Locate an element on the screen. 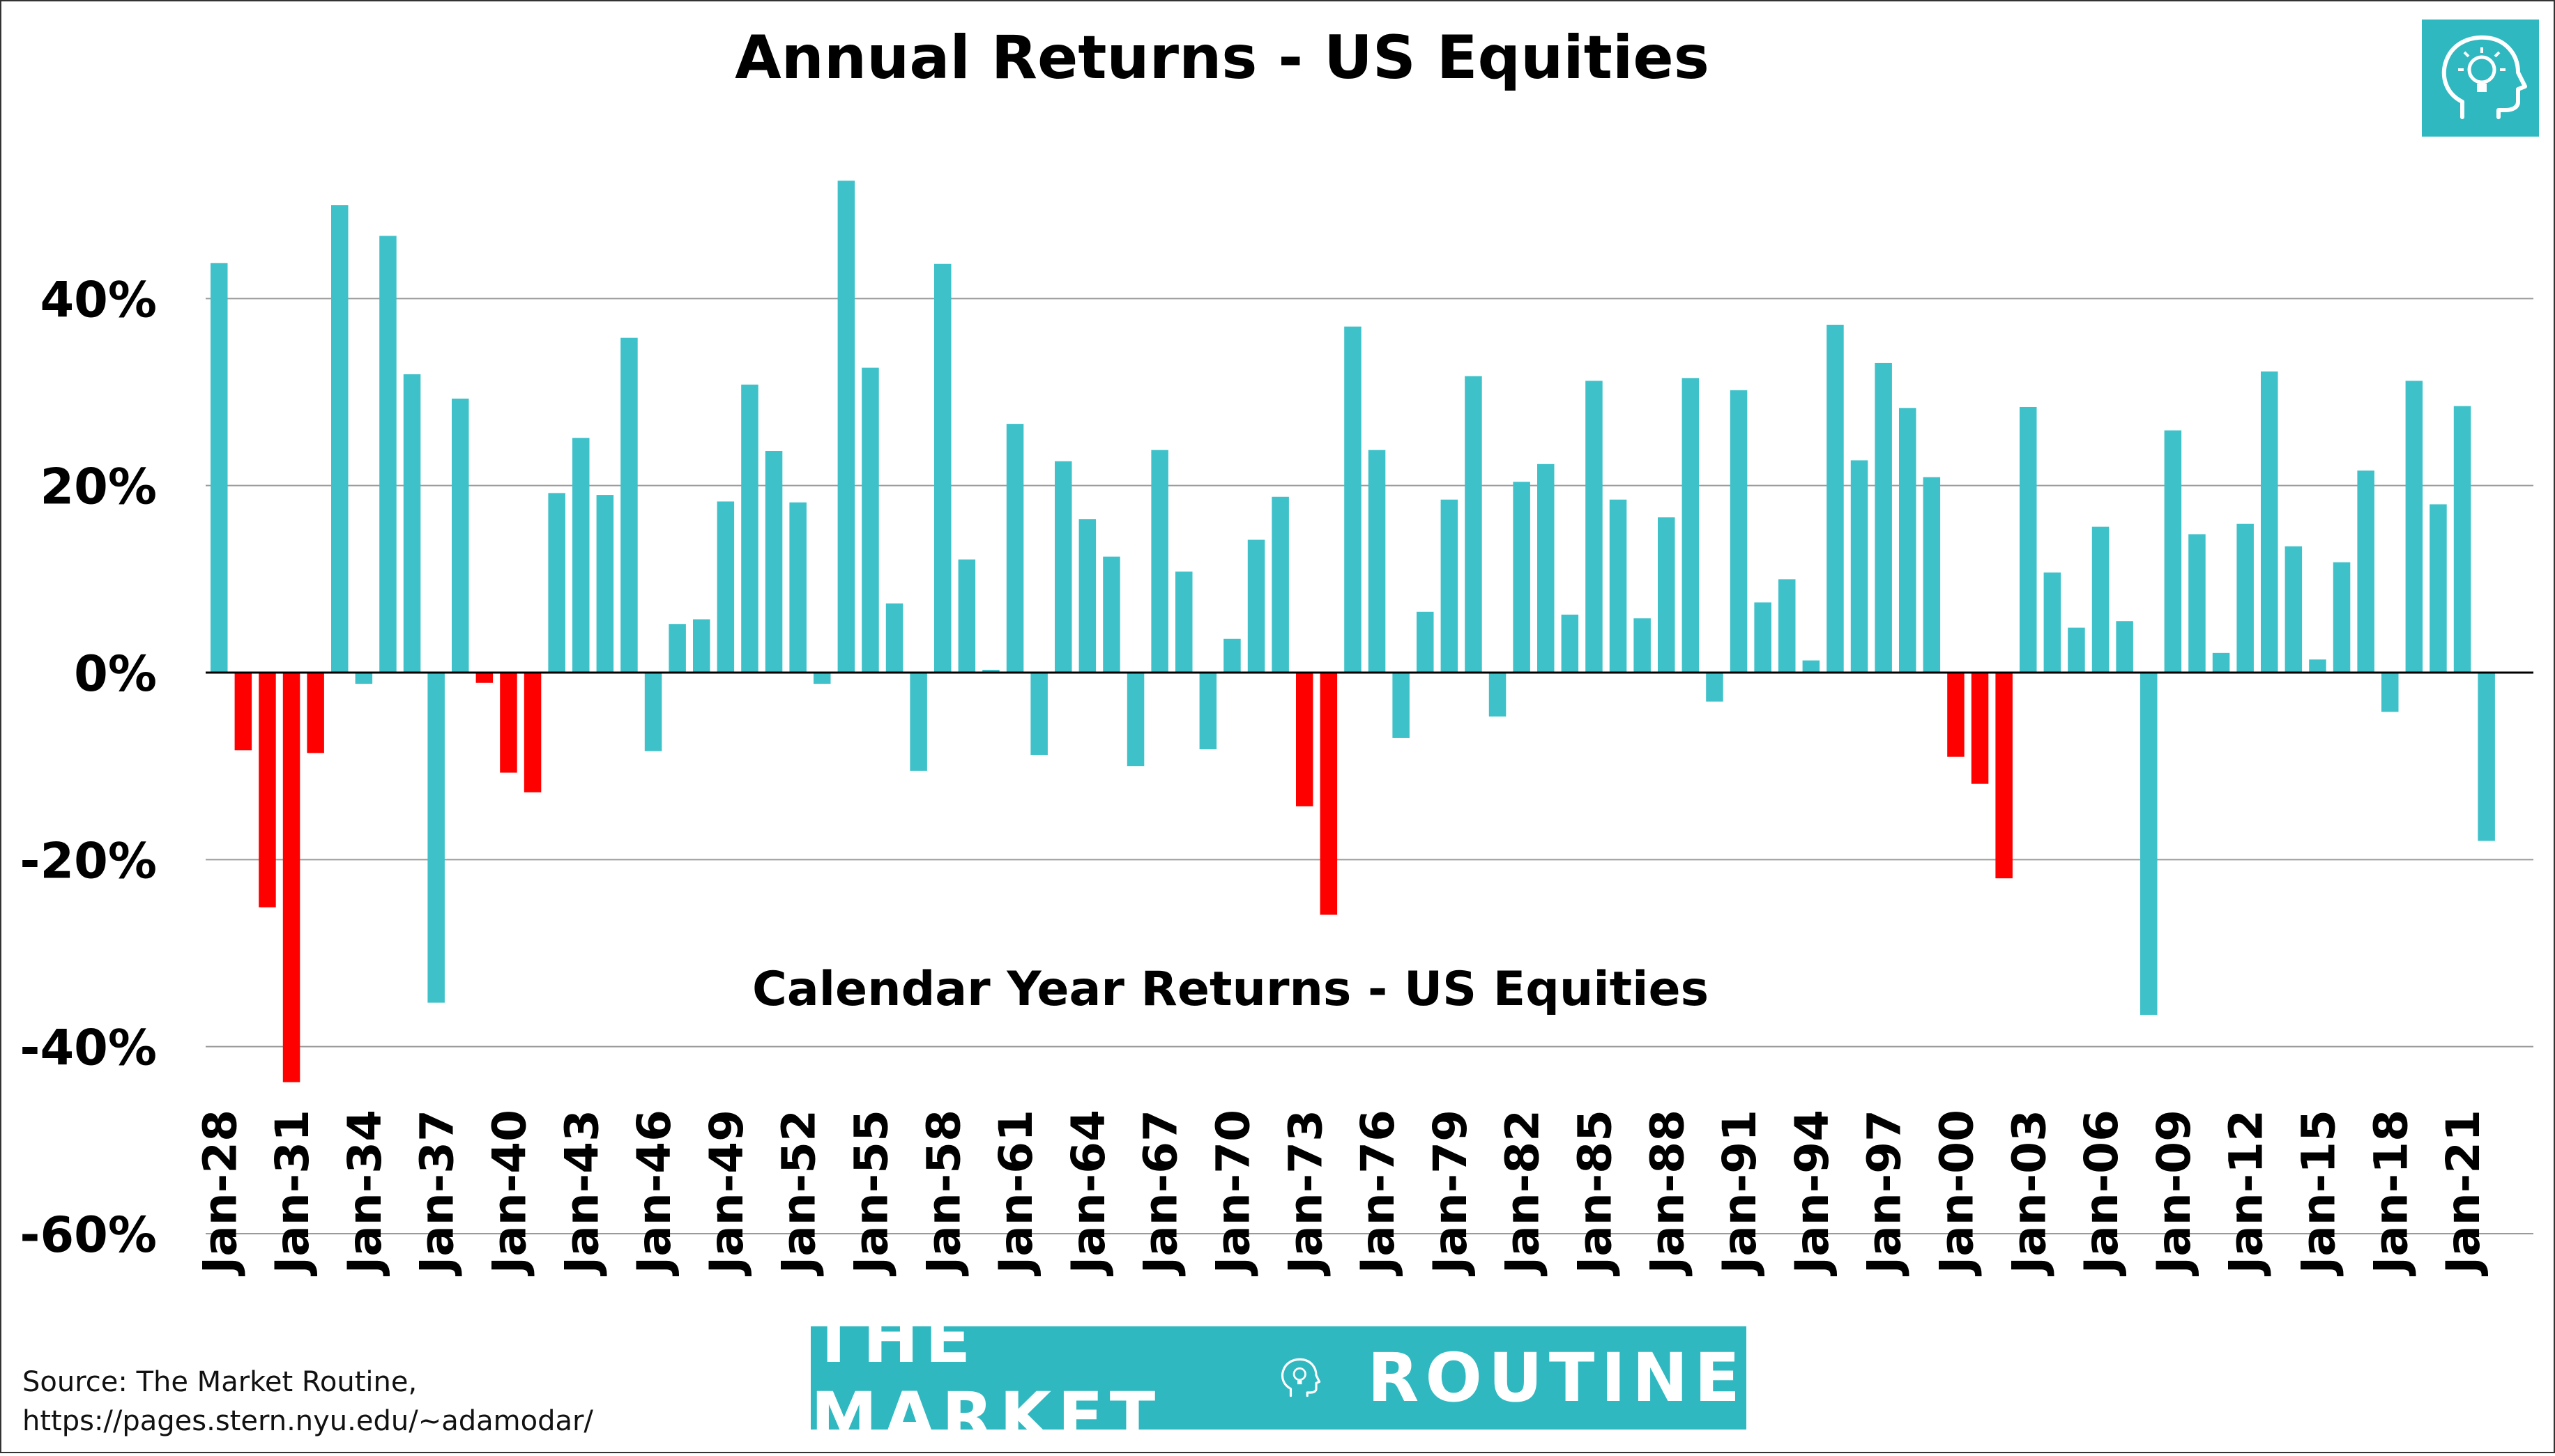 The width and height of the screenshot is (2555, 1456). bar-2019 is located at coordinates (2414, 527).